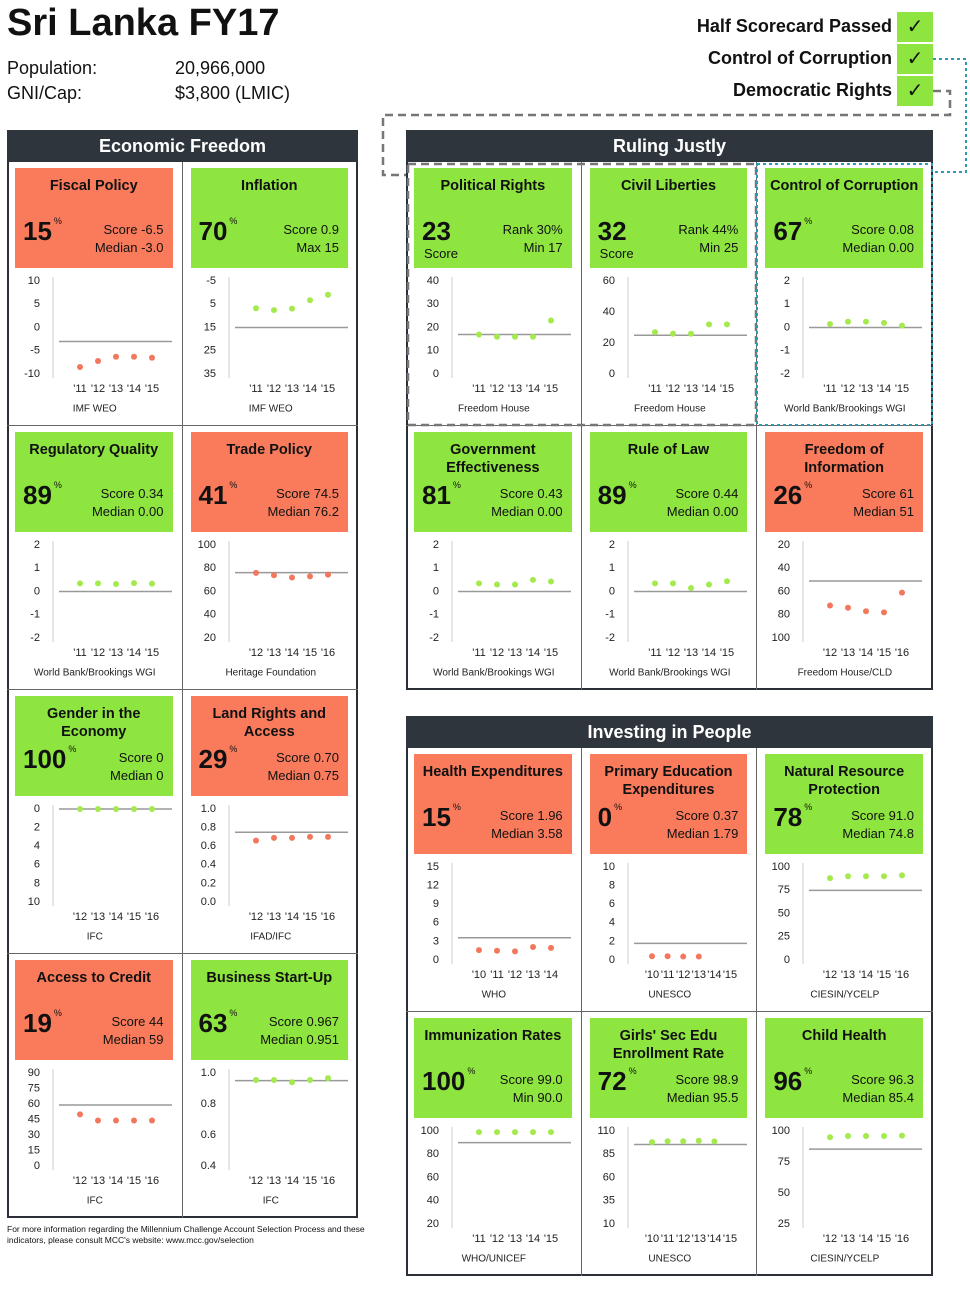 The height and width of the screenshot is (1302, 970). Describe the element at coordinates (32, 374) in the screenshot. I see `y-tick-label: -10` at that location.